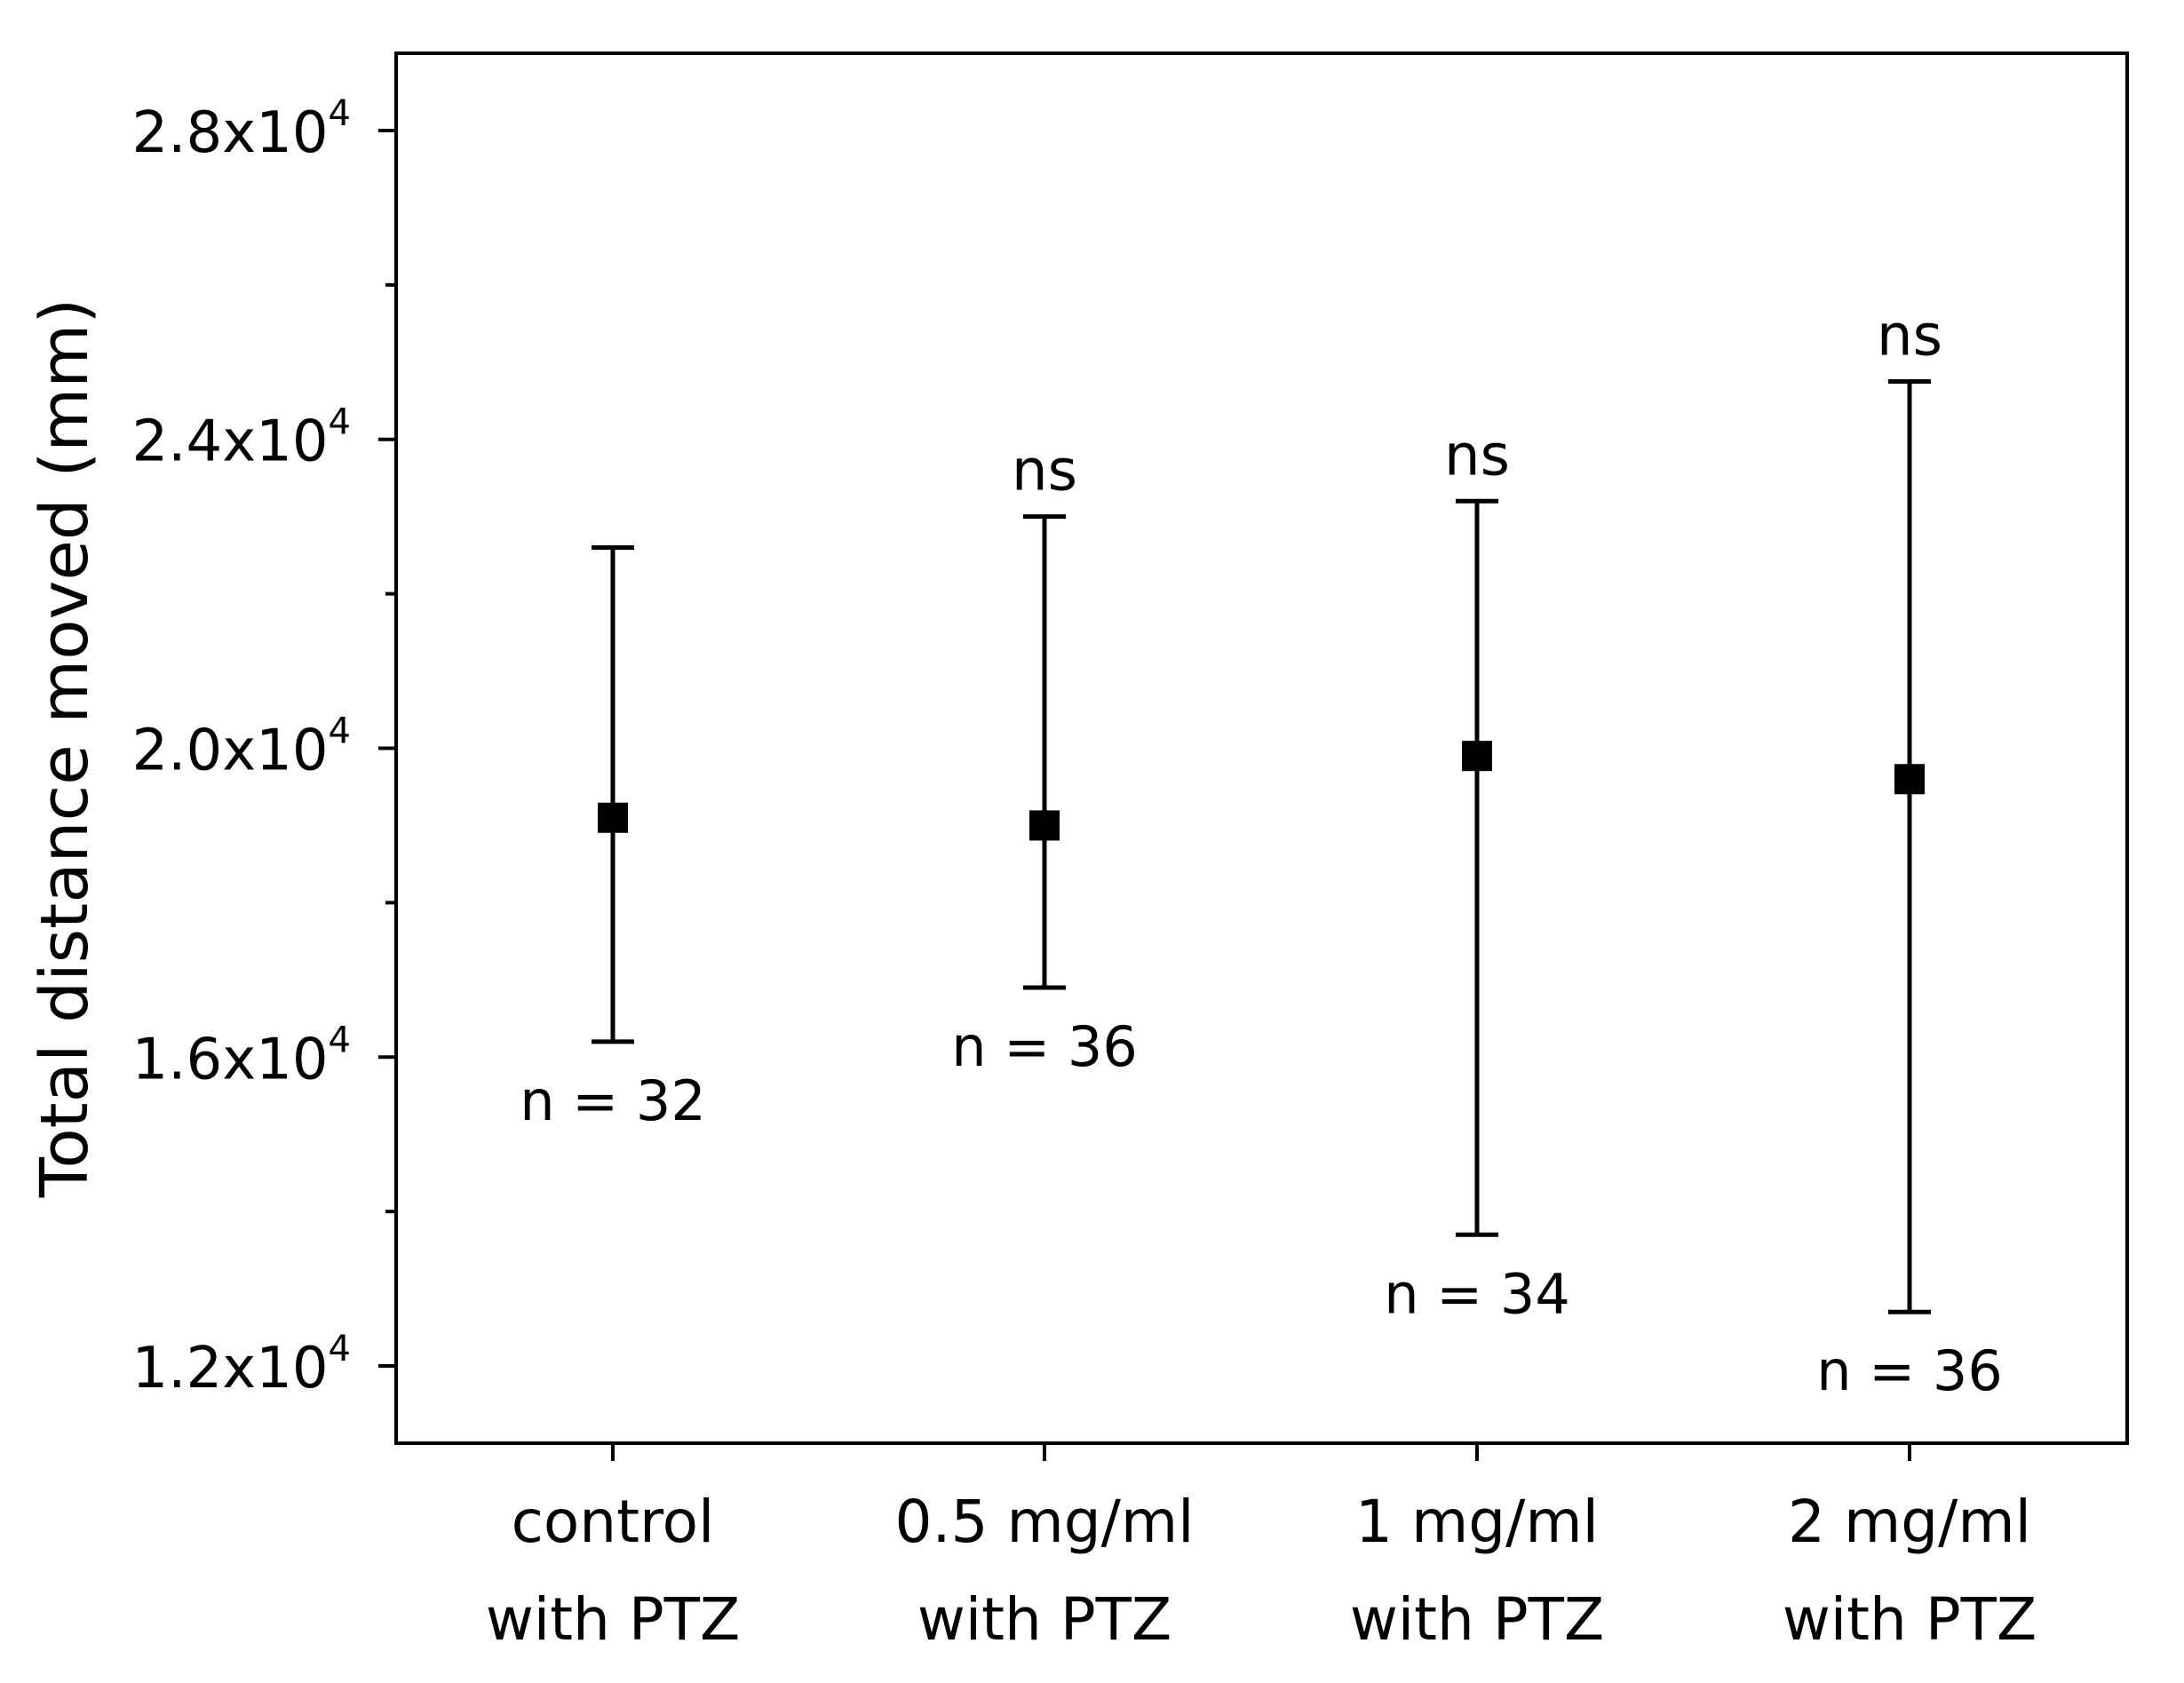 The height and width of the screenshot is (1683, 2184). What do you see at coordinates (613, 1522) in the screenshot?
I see `x-tick-label-line1: control` at bounding box center [613, 1522].